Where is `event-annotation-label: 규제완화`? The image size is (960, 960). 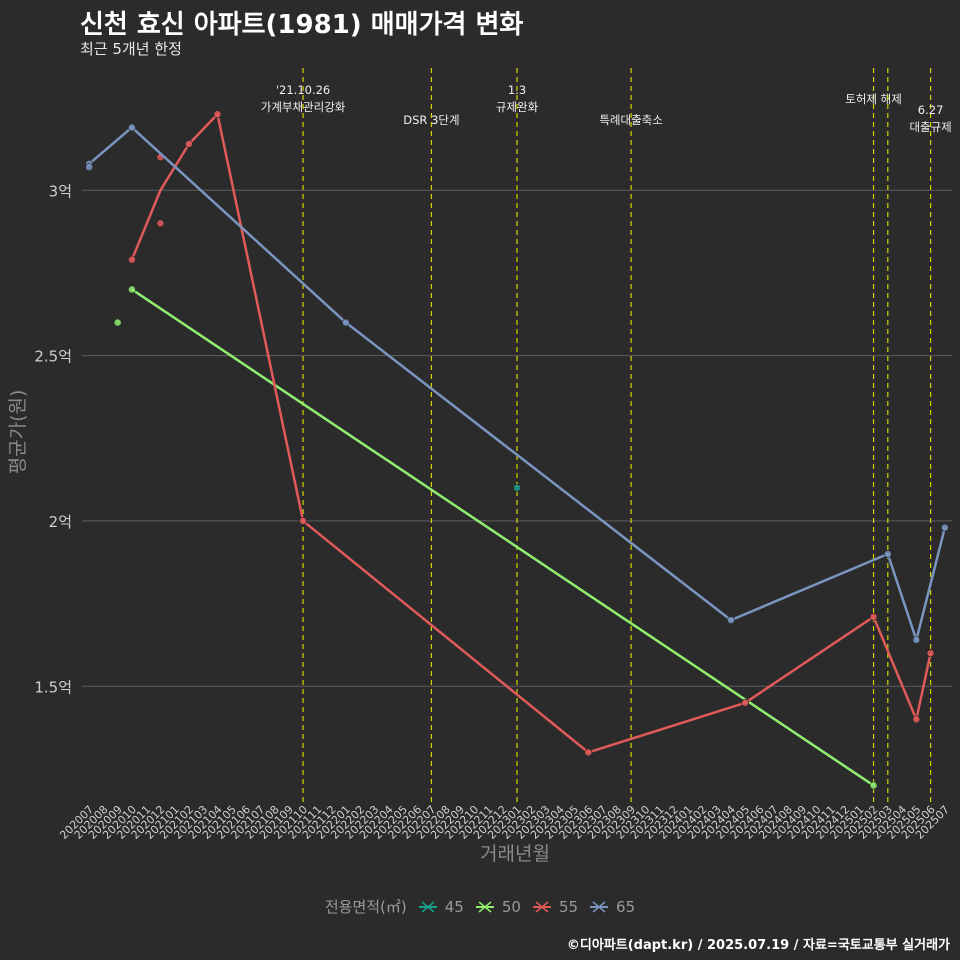 event-annotation-label: 규제완화 is located at coordinates (517, 107).